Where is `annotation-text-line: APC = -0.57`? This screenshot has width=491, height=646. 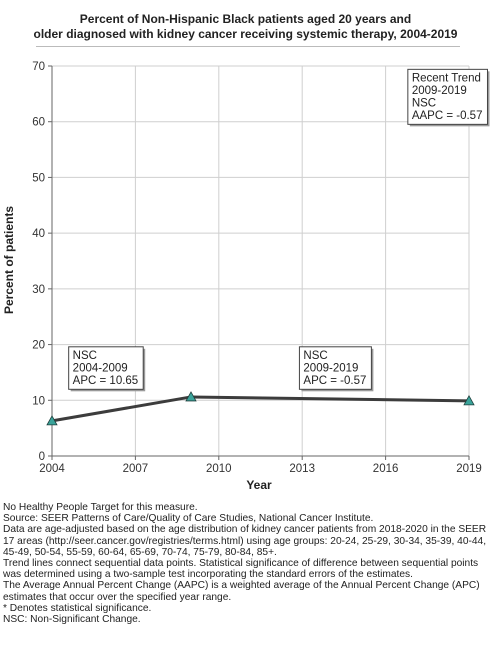
annotation-text-line: APC = -0.57 is located at coordinates (334, 381).